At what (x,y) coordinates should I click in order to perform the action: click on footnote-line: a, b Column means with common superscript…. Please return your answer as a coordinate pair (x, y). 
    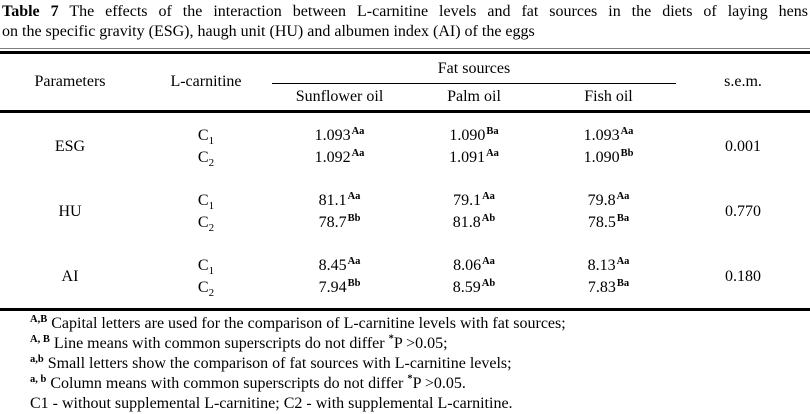
    Looking at the image, I should click on (420, 384).